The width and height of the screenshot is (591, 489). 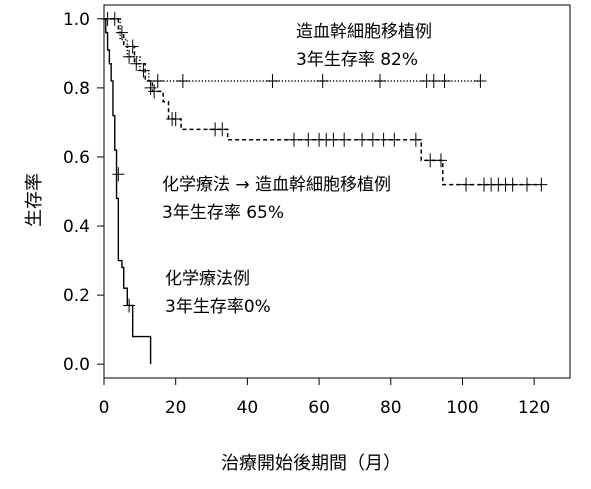 I want to click on y-tick-label: 0.6, so click(x=76, y=158).